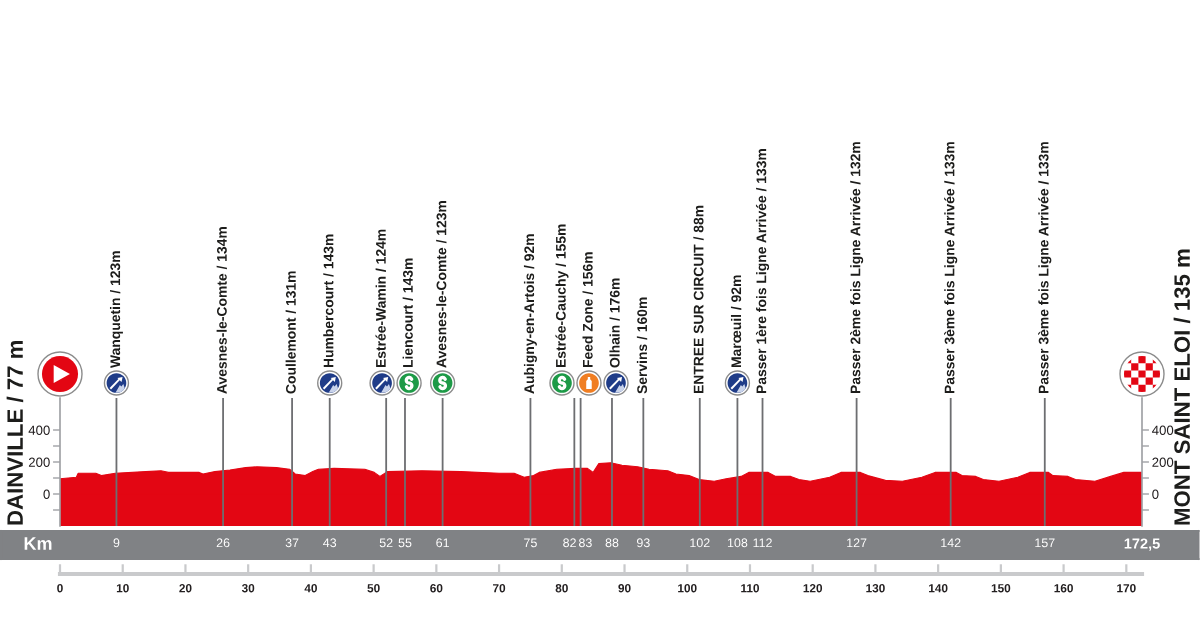  Describe the element at coordinates (292, 543) in the screenshot. I see `x2-tick-label: 37` at that location.